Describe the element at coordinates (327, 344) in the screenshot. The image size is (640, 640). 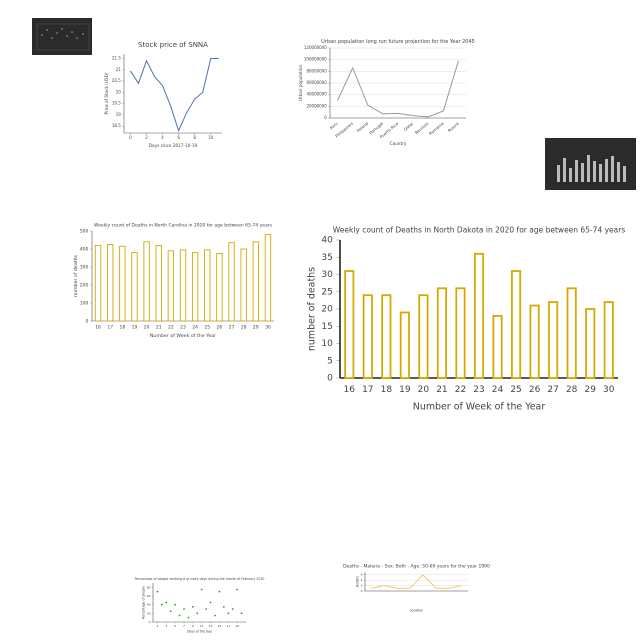
I see `y-tick-label: 10` at that location.